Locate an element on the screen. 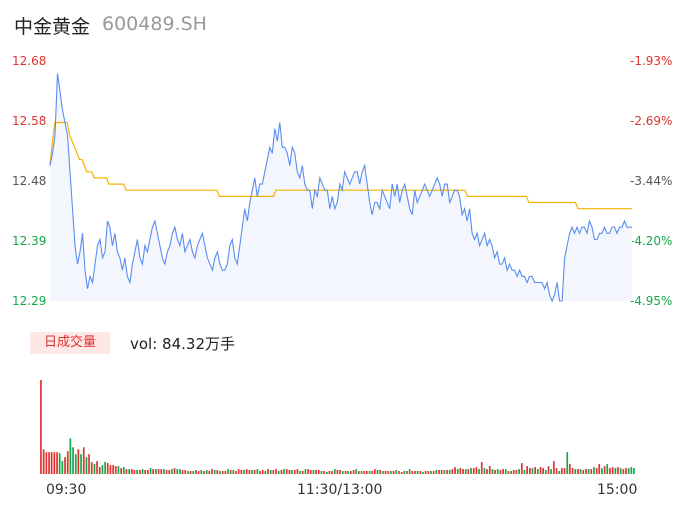 The height and width of the screenshot is (524, 686). y-left-tick-2: 12.48 is located at coordinates (29, 181).